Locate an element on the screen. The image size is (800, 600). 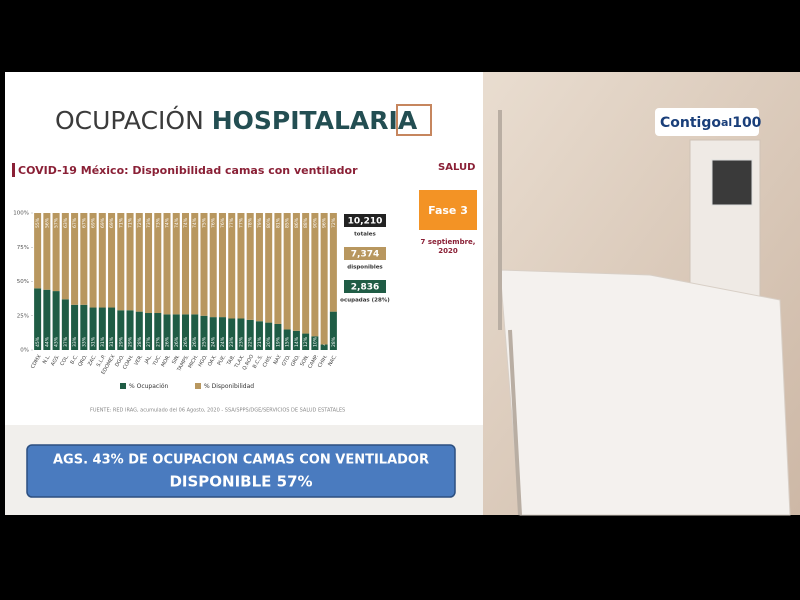
value-label: 28% is located at coordinates (140, 341).